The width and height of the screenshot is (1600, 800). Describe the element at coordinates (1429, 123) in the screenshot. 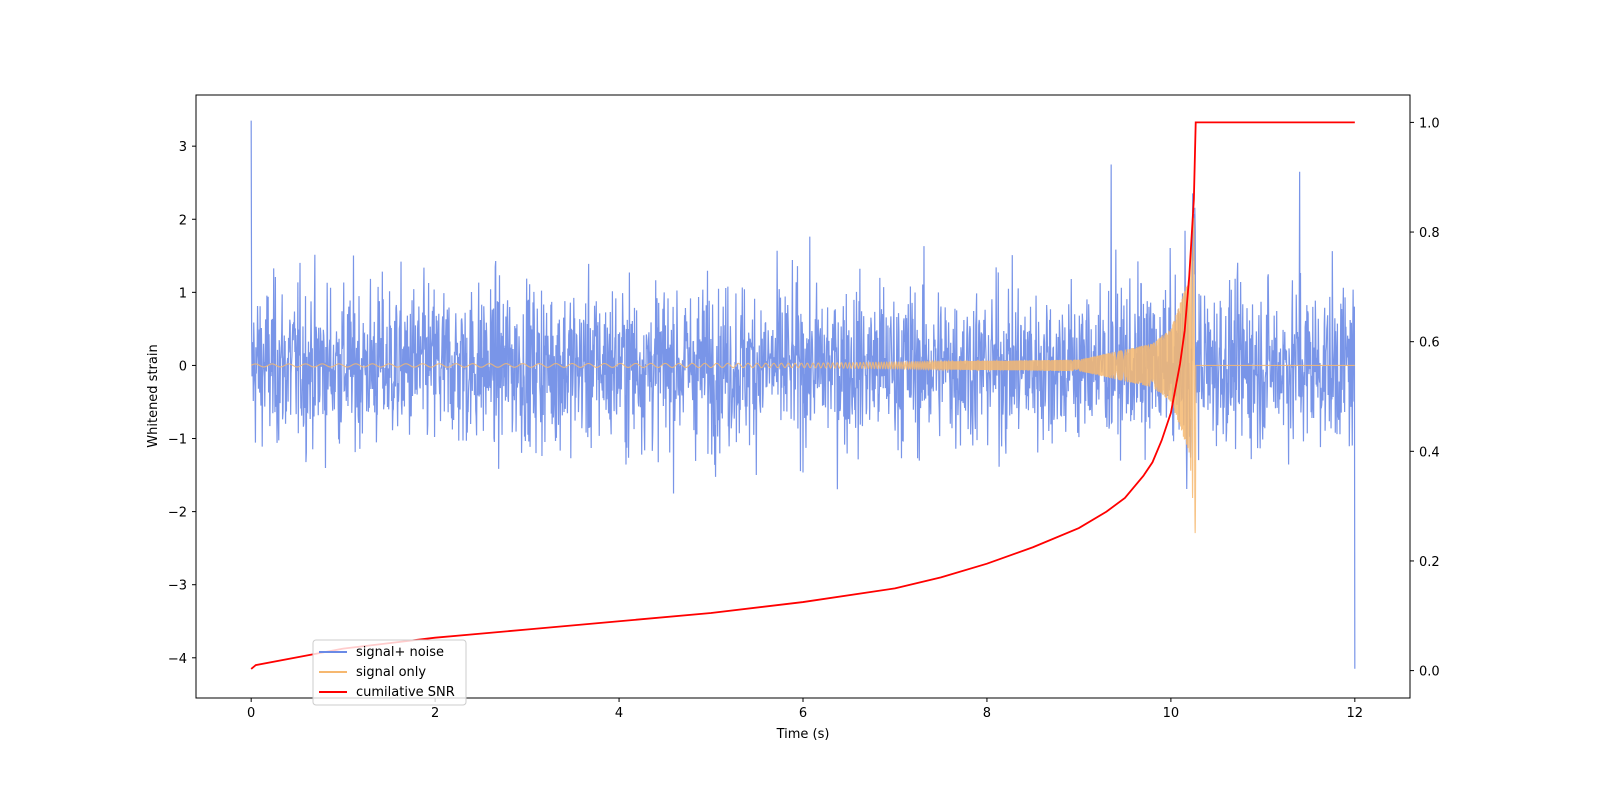

I see `y2-tick-label: 1.0` at that location.